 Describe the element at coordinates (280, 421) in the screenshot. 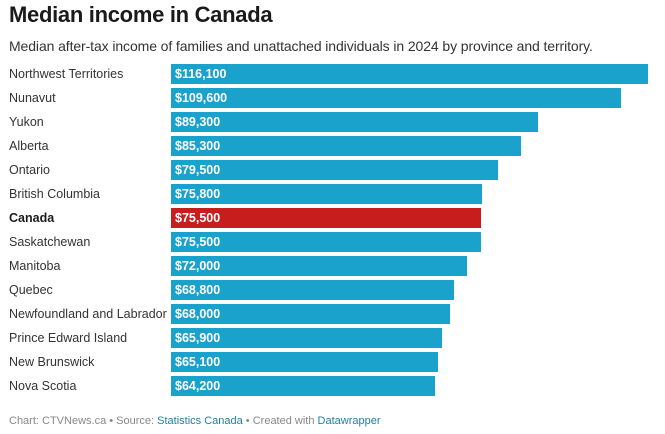

I see `footer-separator: • Created with` at that location.